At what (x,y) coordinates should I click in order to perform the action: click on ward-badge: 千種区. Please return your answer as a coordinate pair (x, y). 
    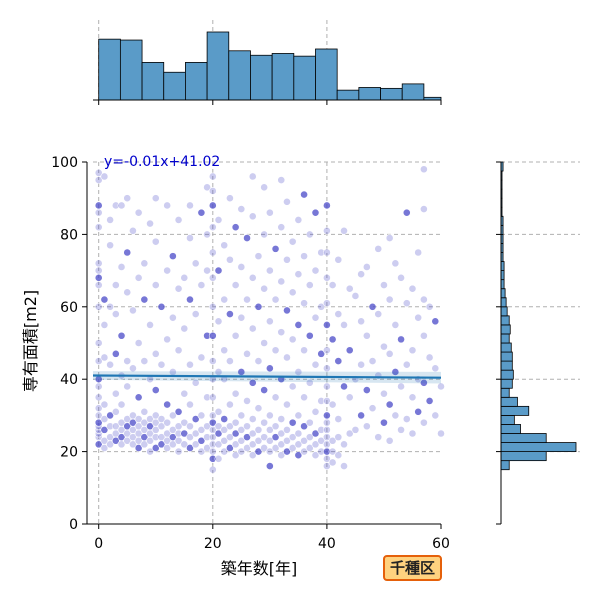
    Looking at the image, I should click on (413, 568).